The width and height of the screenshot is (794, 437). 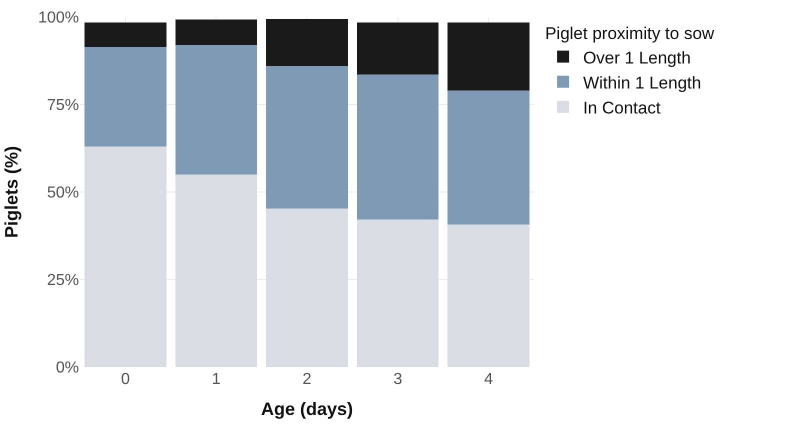 What do you see at coordinates (67, 368) in the screenshot?
I see `y-tick-label: 0%` at bounding box center [67, 368].